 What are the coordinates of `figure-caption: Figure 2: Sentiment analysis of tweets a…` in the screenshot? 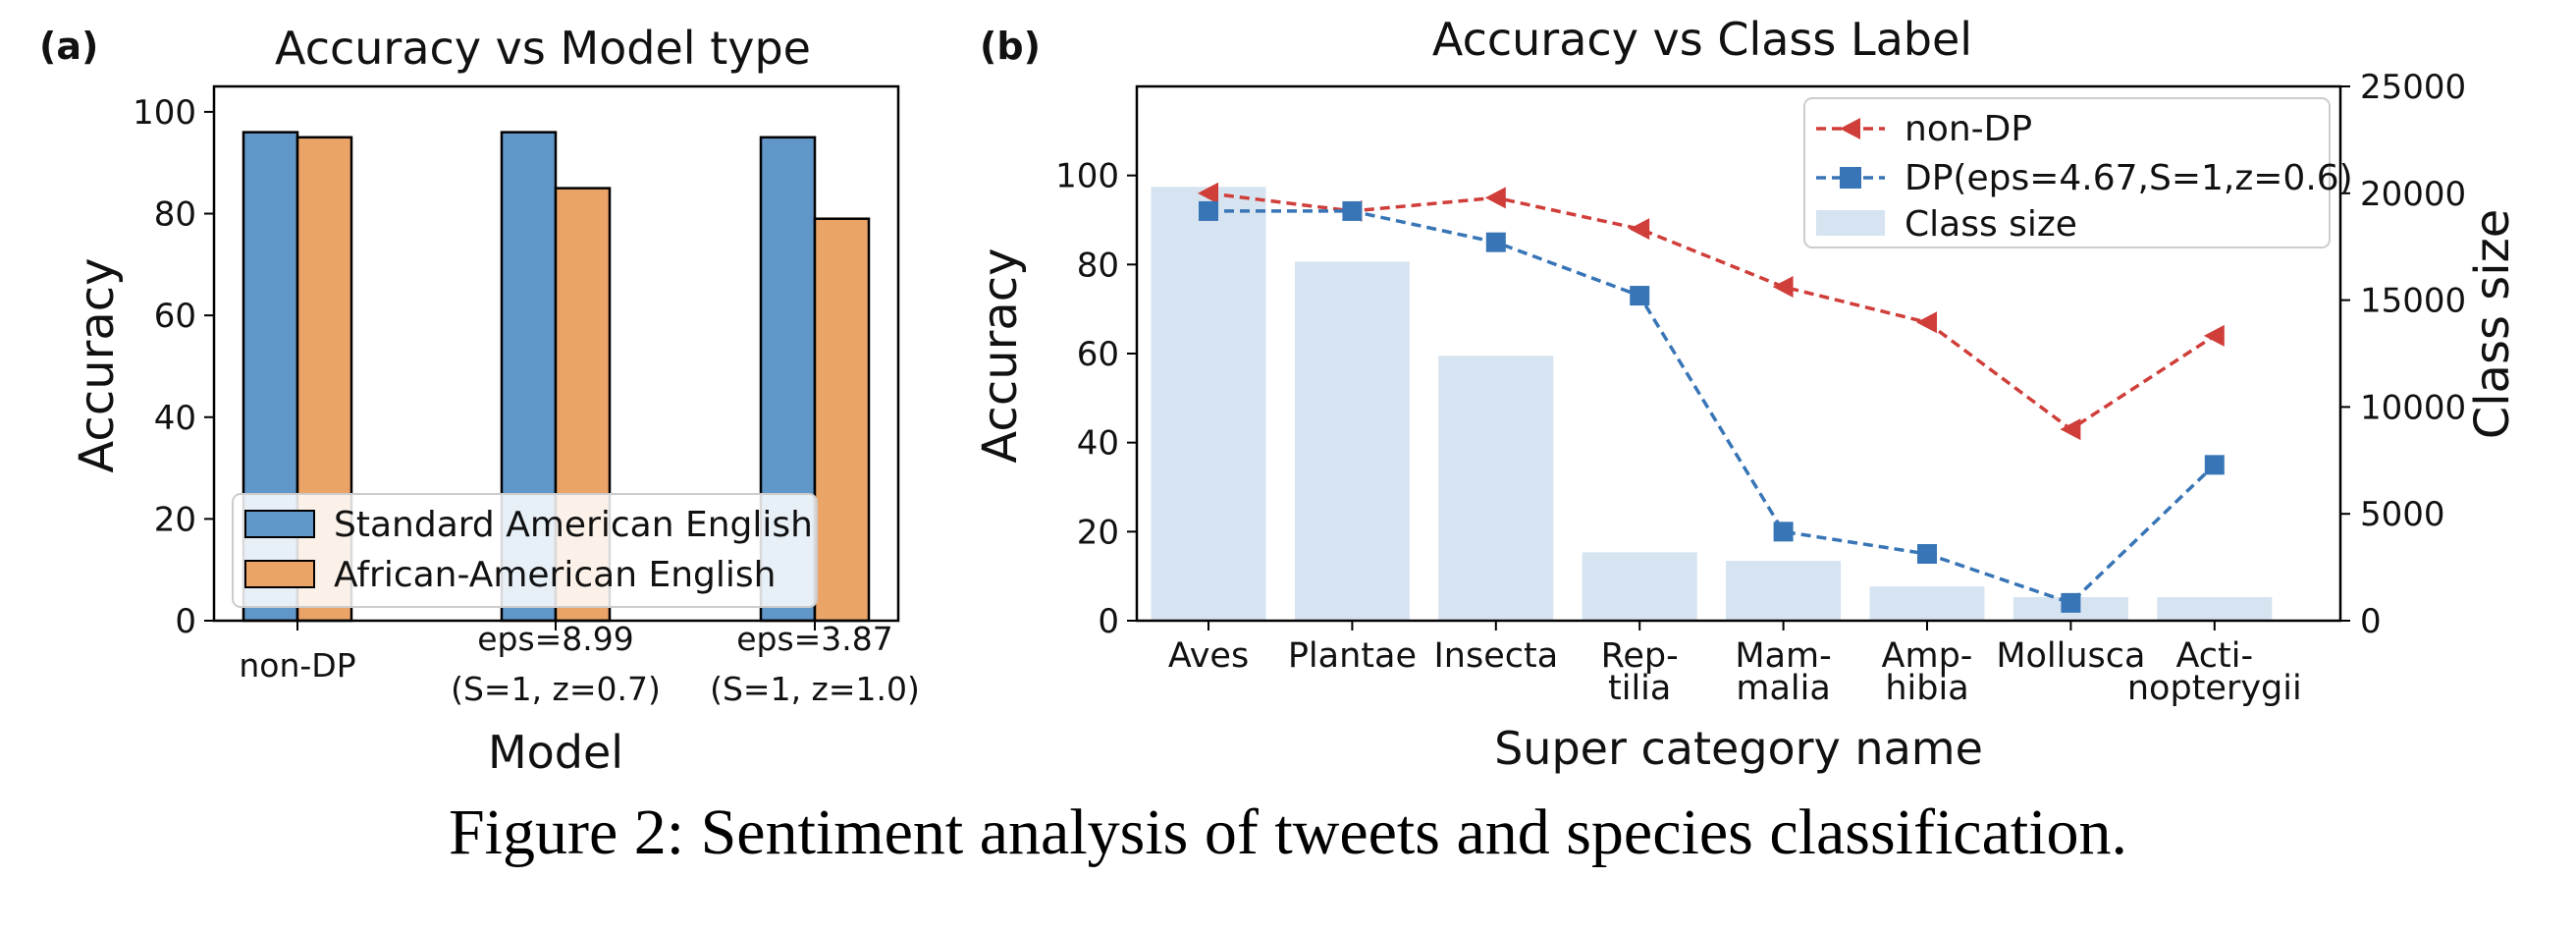 It's located at (1288, 832).